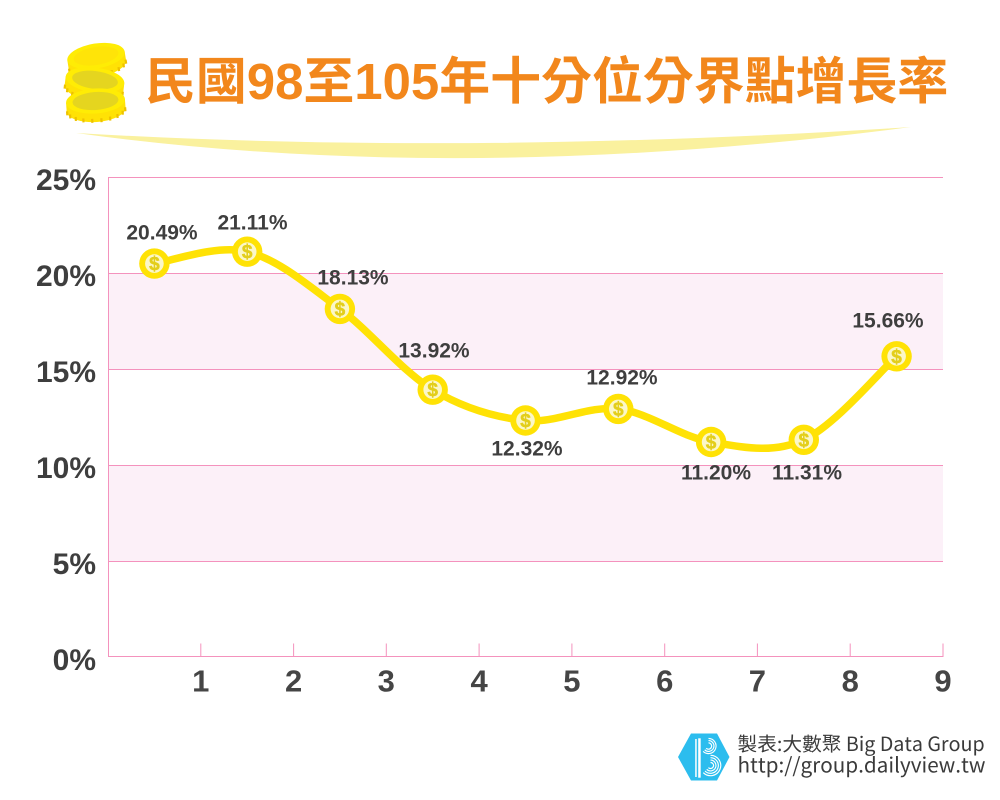  What do you see at coordinates (888, 321) in the screenshot?
I see `svg-text: 15.66%` at bounding box center [888, 321].